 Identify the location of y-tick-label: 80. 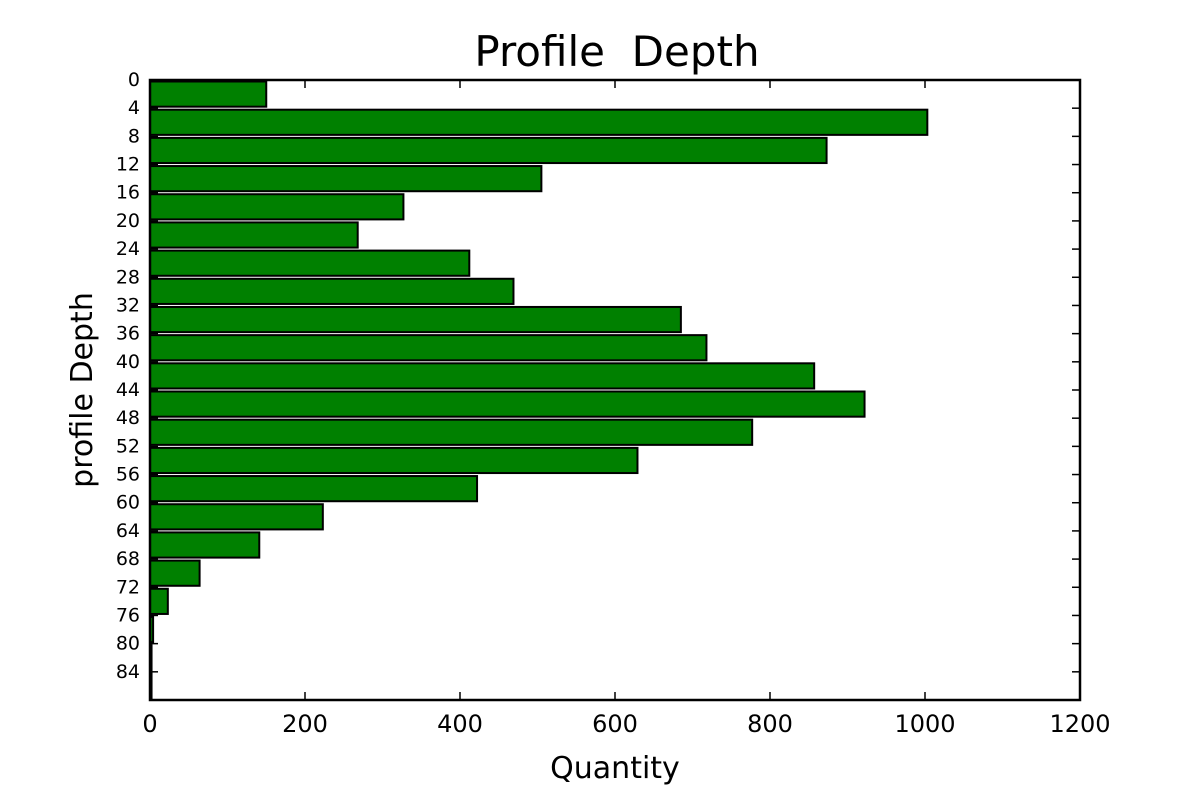
(128, 644).